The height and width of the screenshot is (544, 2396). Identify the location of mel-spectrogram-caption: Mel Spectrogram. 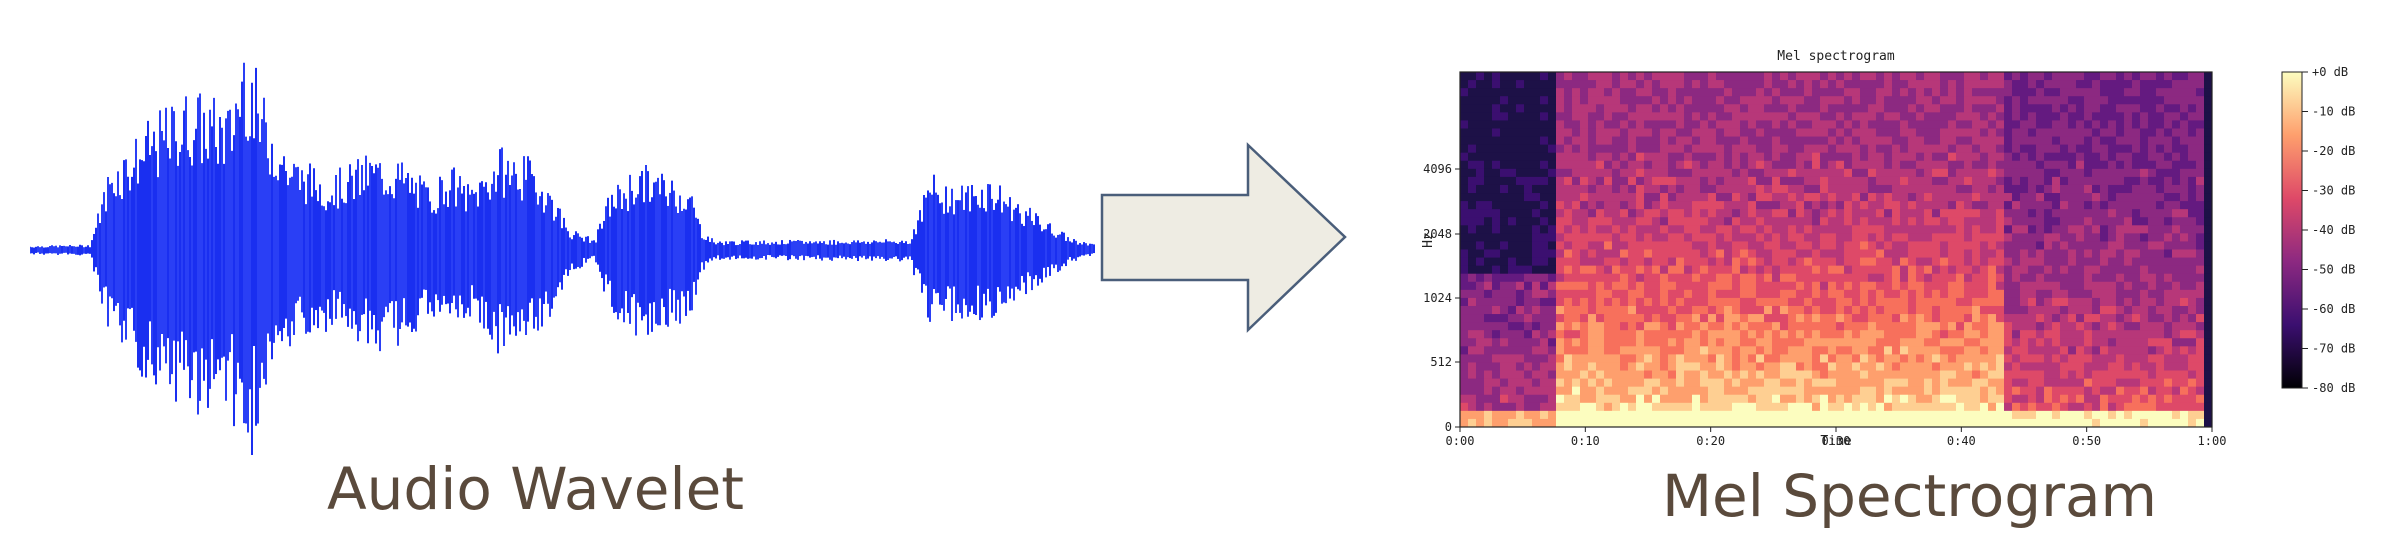
(1909, 496).